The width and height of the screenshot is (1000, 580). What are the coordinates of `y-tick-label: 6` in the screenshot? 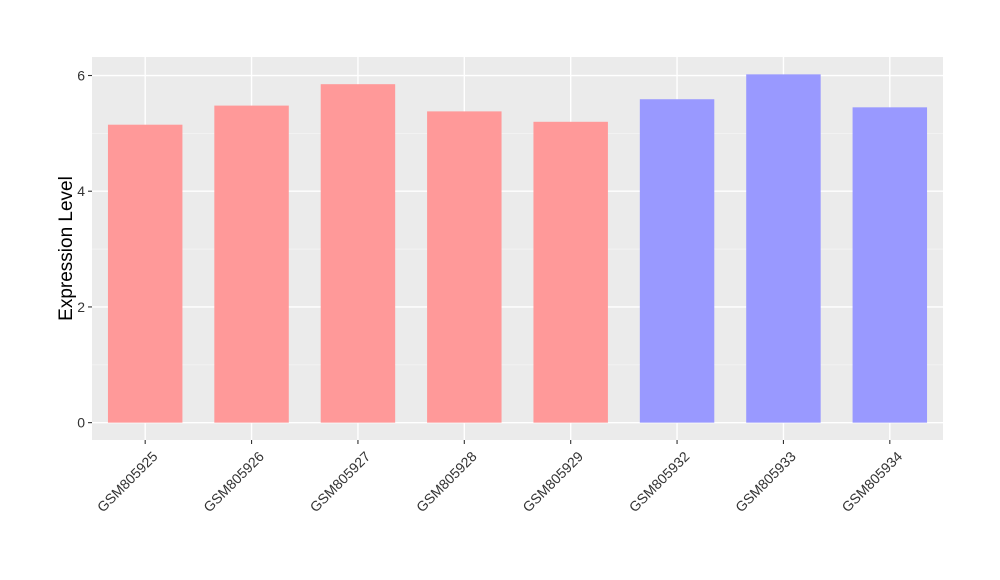 It's located at (81, 76).